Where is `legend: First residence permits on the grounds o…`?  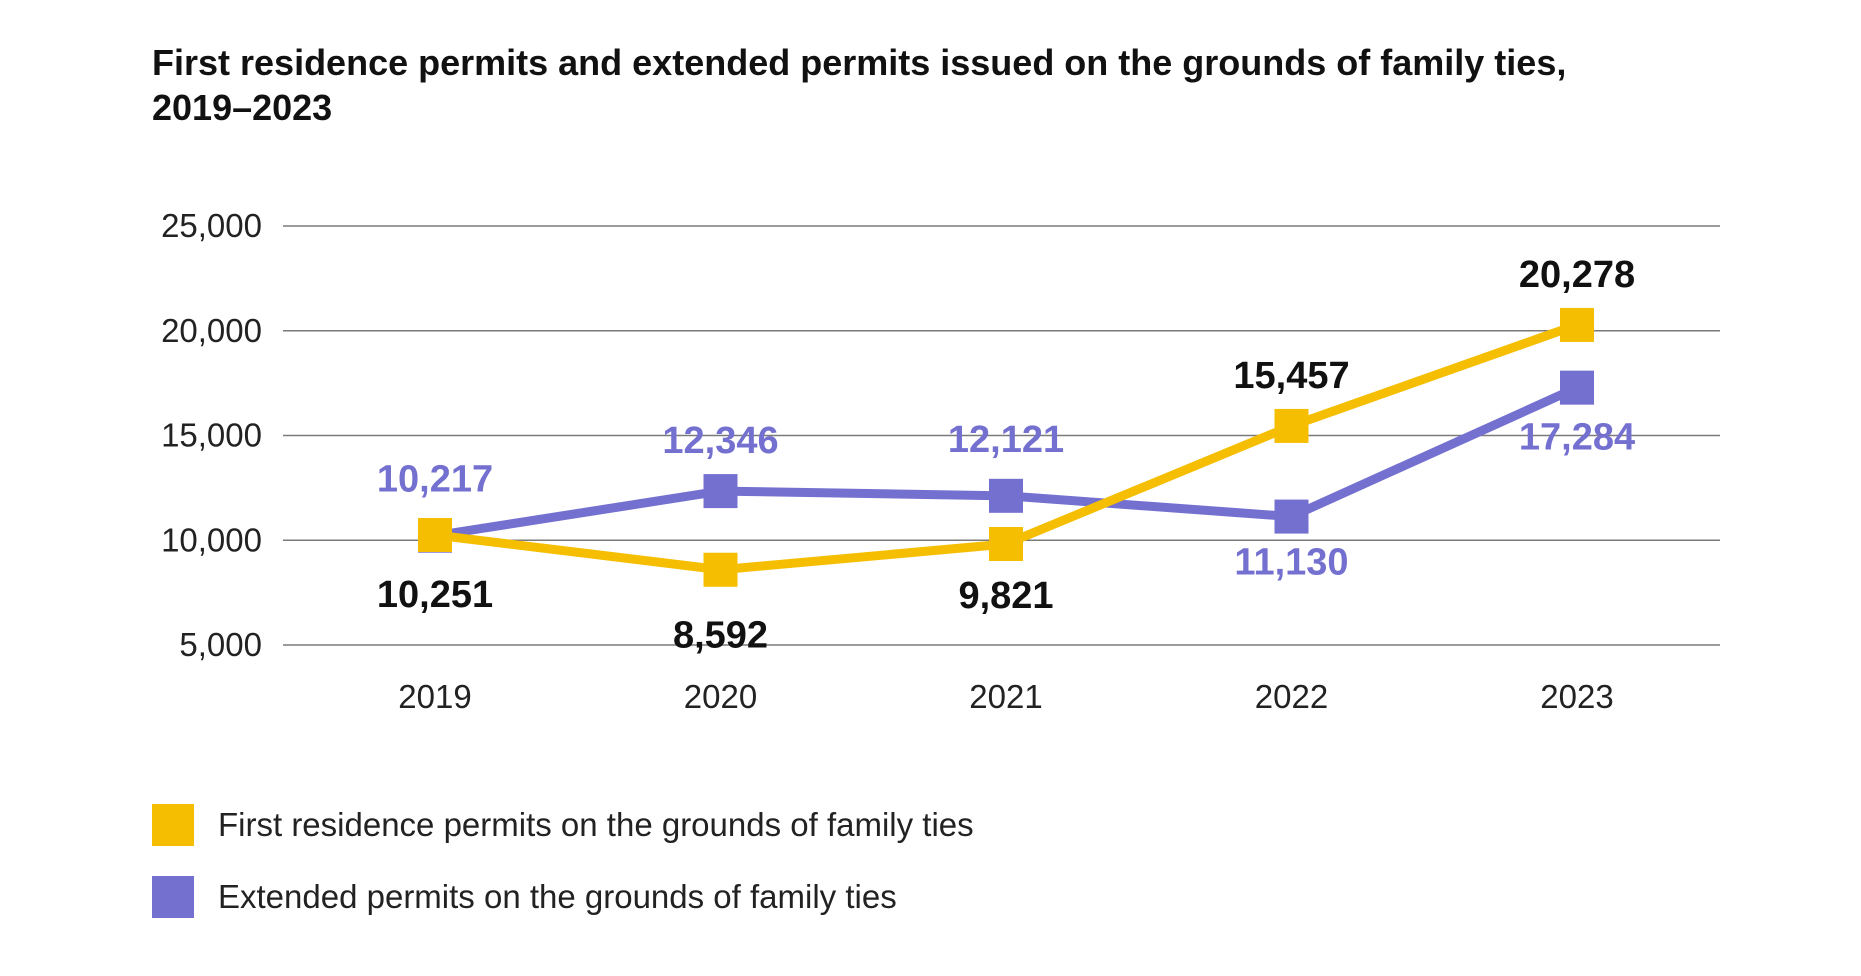 legend: First residence permits on the grounds o… is located at coordinates (563, 872).